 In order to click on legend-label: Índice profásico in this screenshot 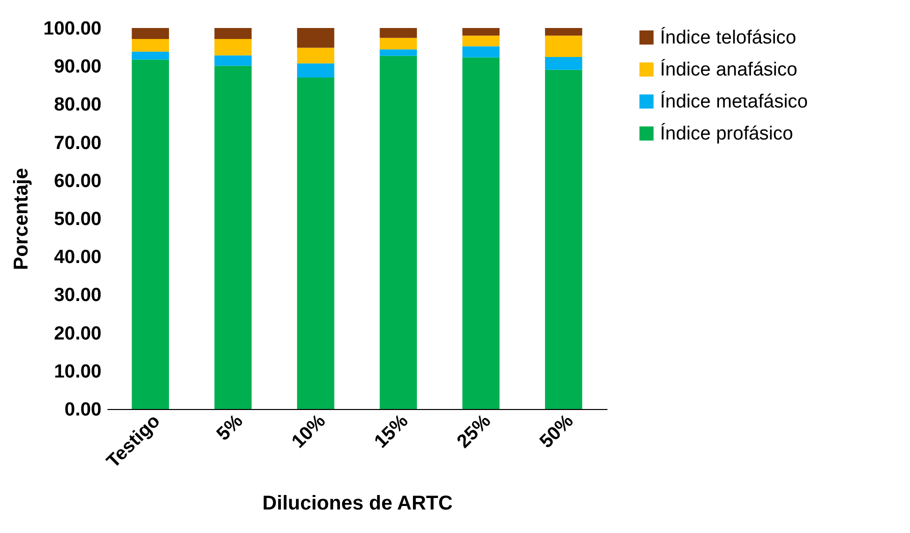, I will do `click(727, 133)`.